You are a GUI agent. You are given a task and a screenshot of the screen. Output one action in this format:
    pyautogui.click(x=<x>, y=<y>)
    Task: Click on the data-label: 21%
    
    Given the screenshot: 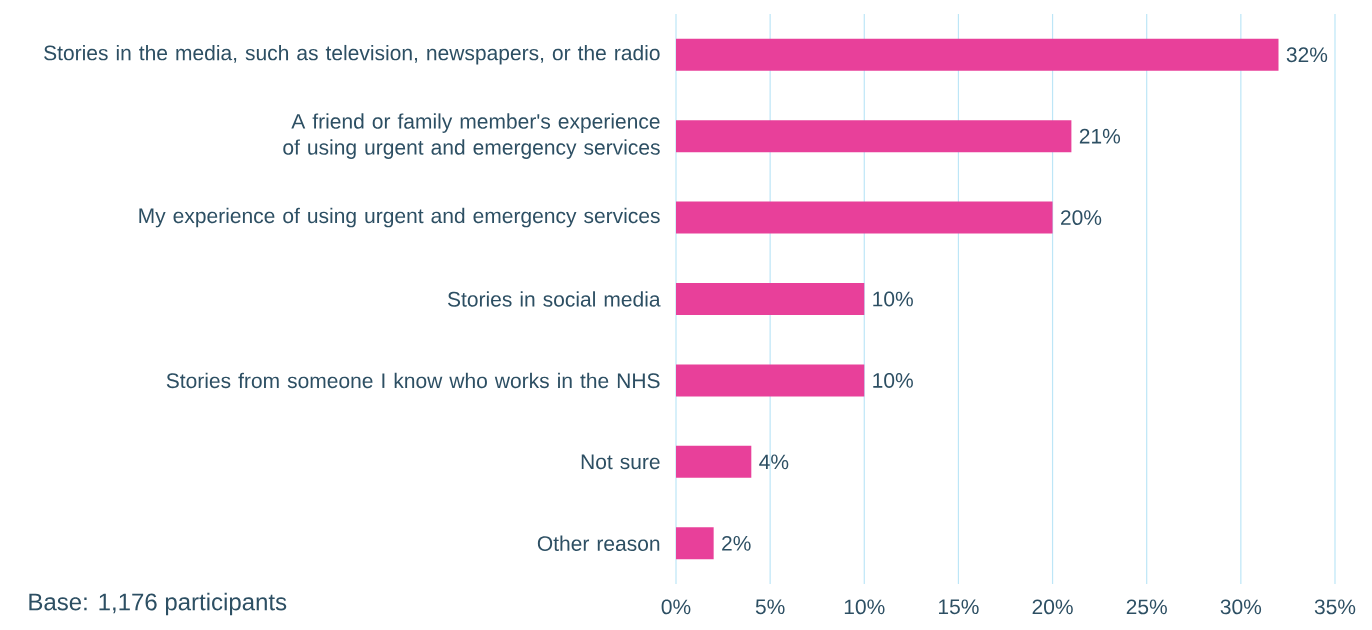 What is the action you would take?
    pyautogui.click(x=1100, y=136)
    